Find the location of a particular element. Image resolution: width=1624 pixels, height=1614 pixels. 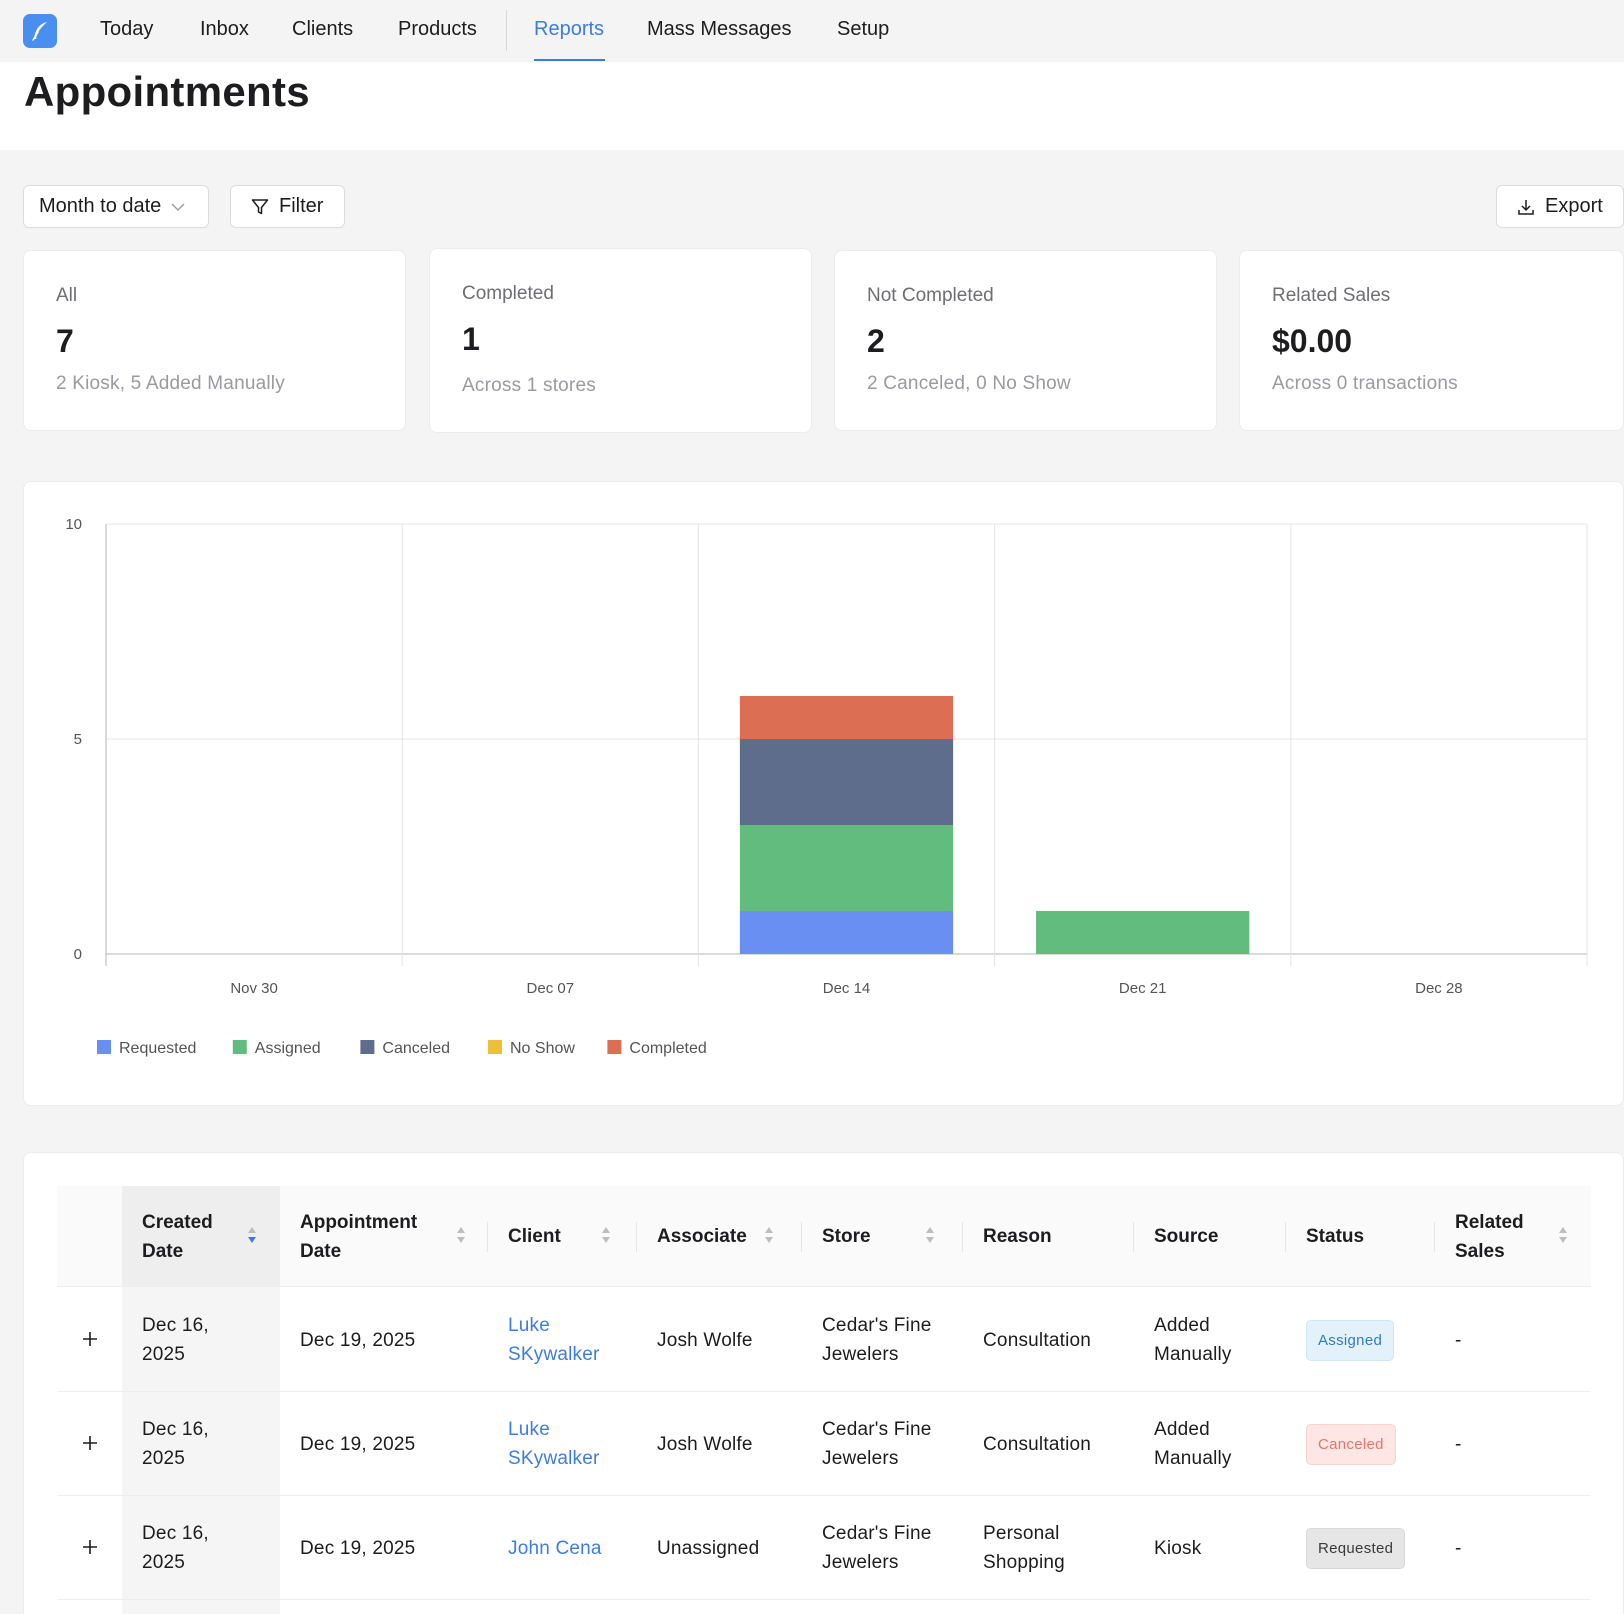

cell-associate: Unassigned is located at coordinates (708, 1548).